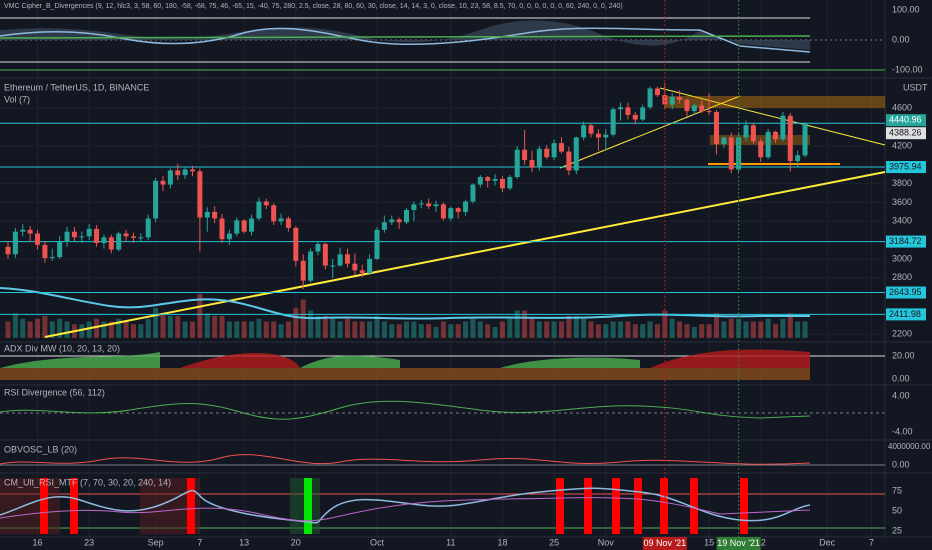 This screenshot has height=550, width=932. Describe the element at coordinates (905, 120) in the screenshot. I see `price-label: 4440.96` at that location.